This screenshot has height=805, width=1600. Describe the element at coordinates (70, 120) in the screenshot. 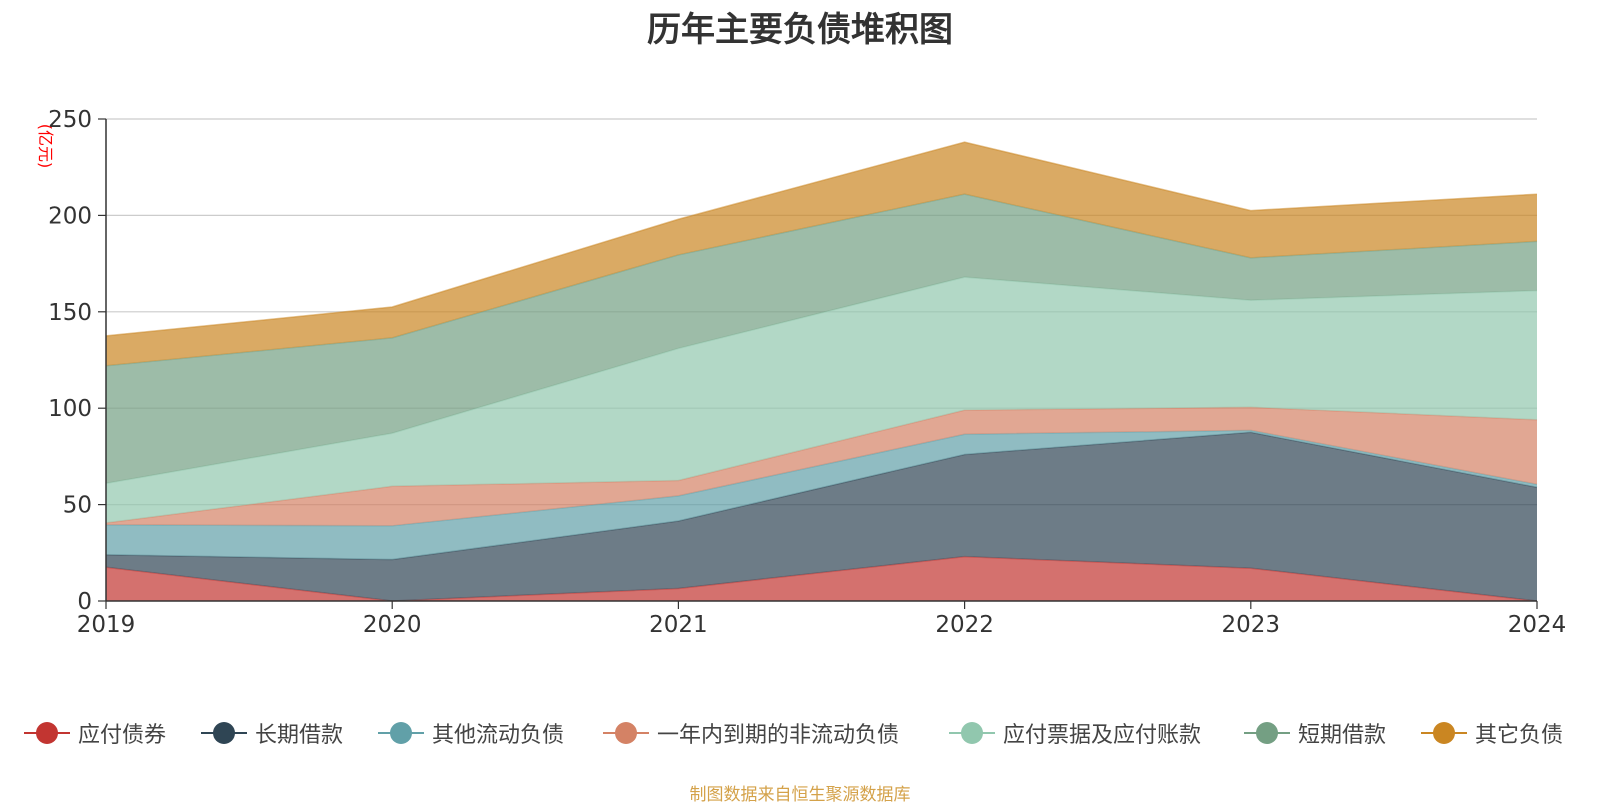

I see `y-tick-label: 250` at that location.